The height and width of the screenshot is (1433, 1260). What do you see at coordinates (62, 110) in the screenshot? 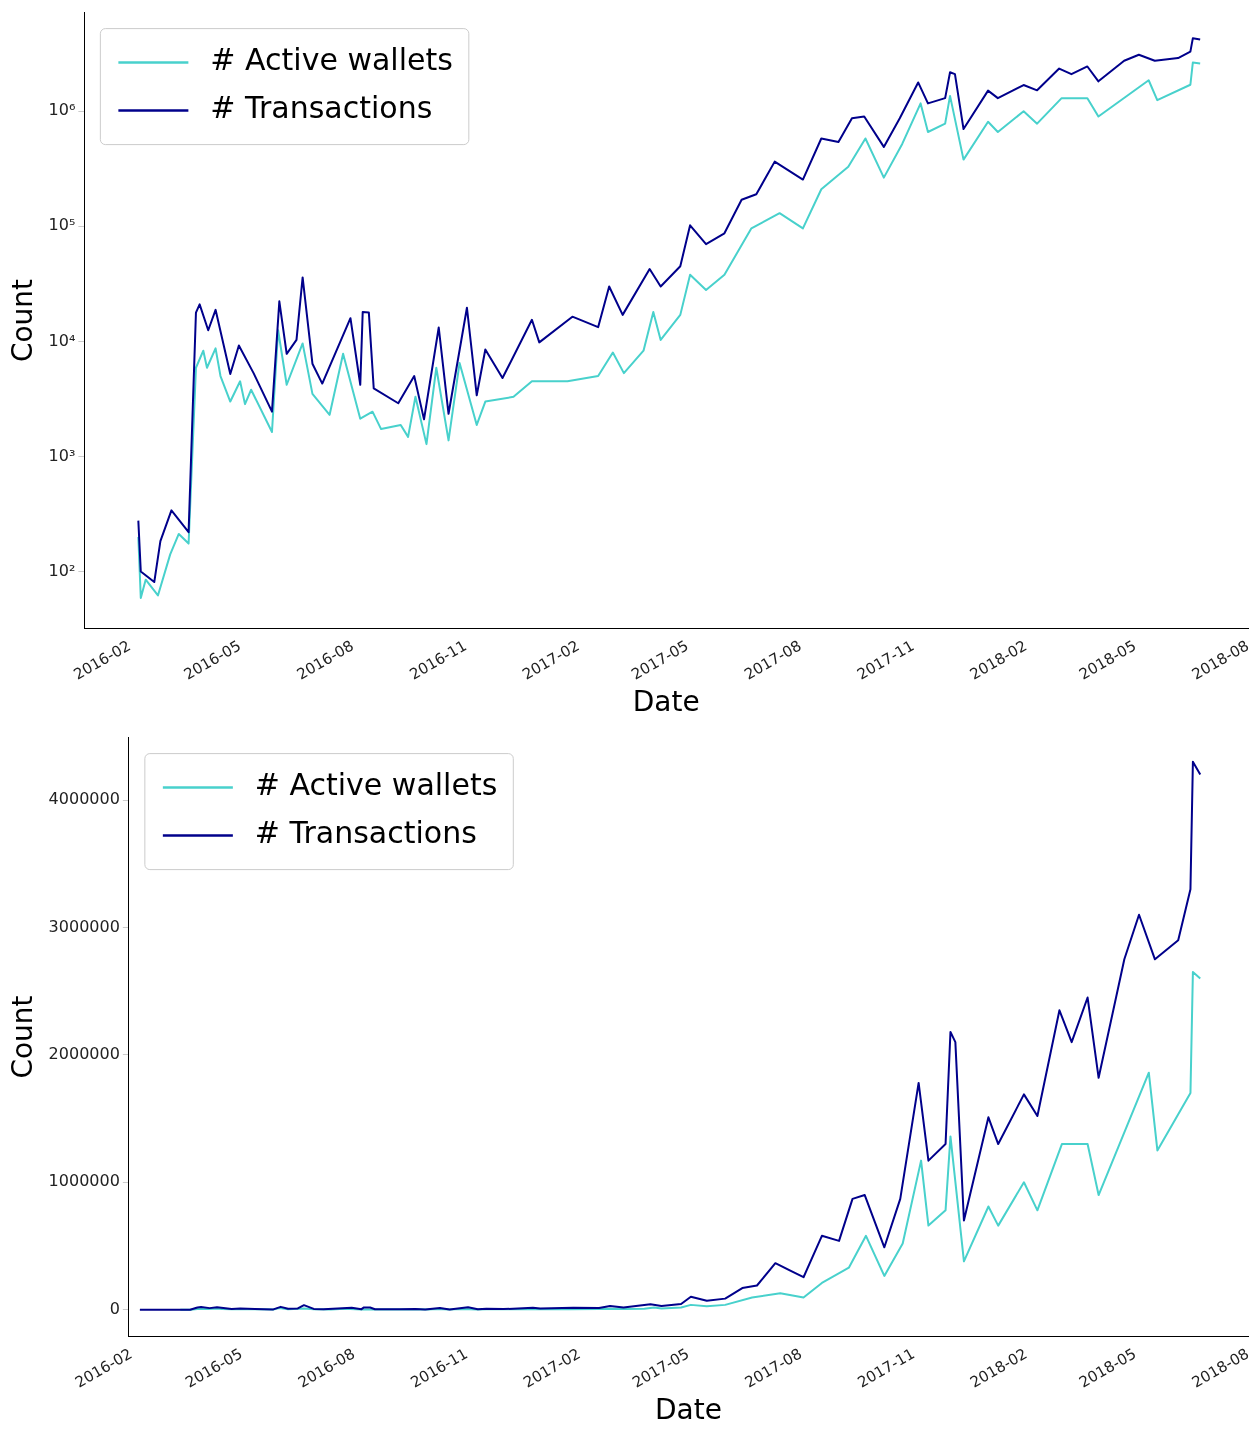
I see `y-tick-label: 10⁶` at bounding box center [62, 110].